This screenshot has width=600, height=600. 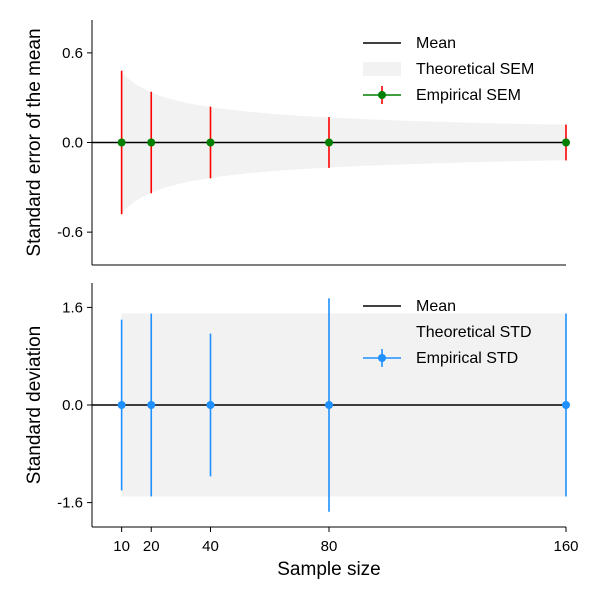 What do you see at coordinates (329, 546) in the screenshot?
I see `x-tick-label: 80` at bounding box center [329, 546].